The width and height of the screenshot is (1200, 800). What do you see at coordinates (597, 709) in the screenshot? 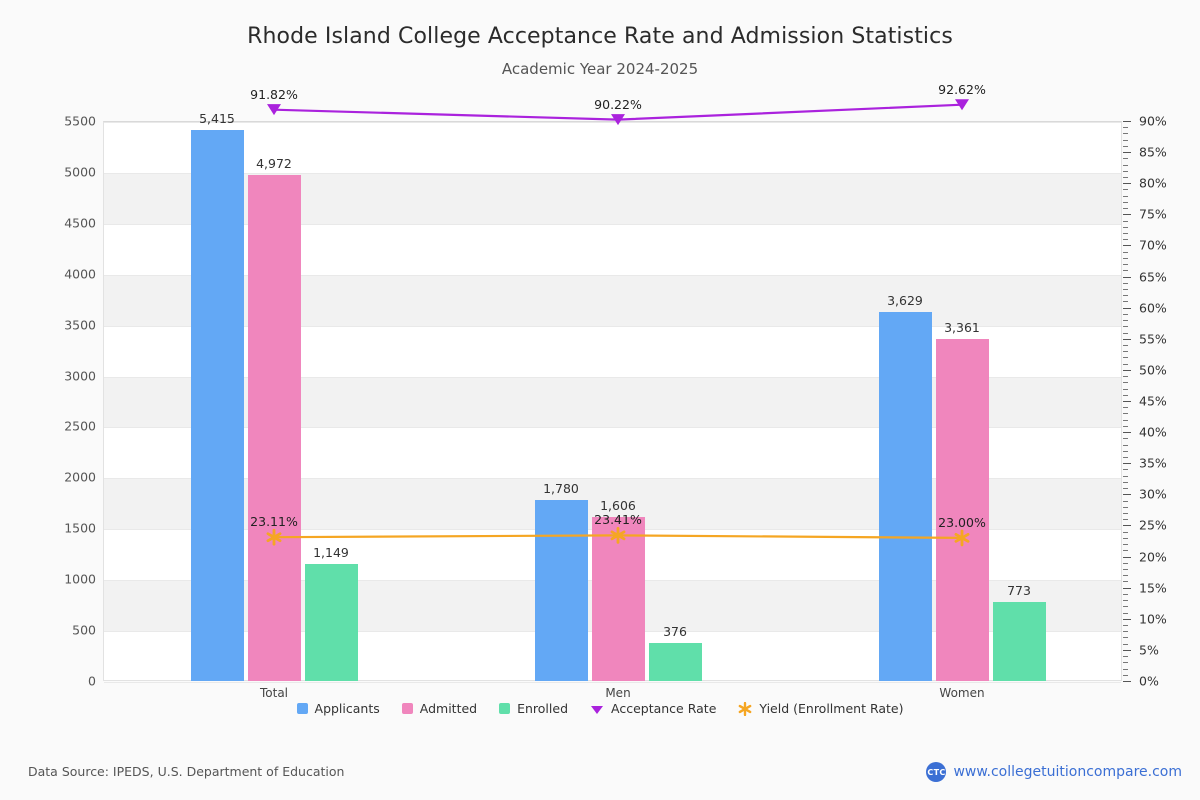
I see `legend-triangle-down-icon` at bounding box center [597, 709].